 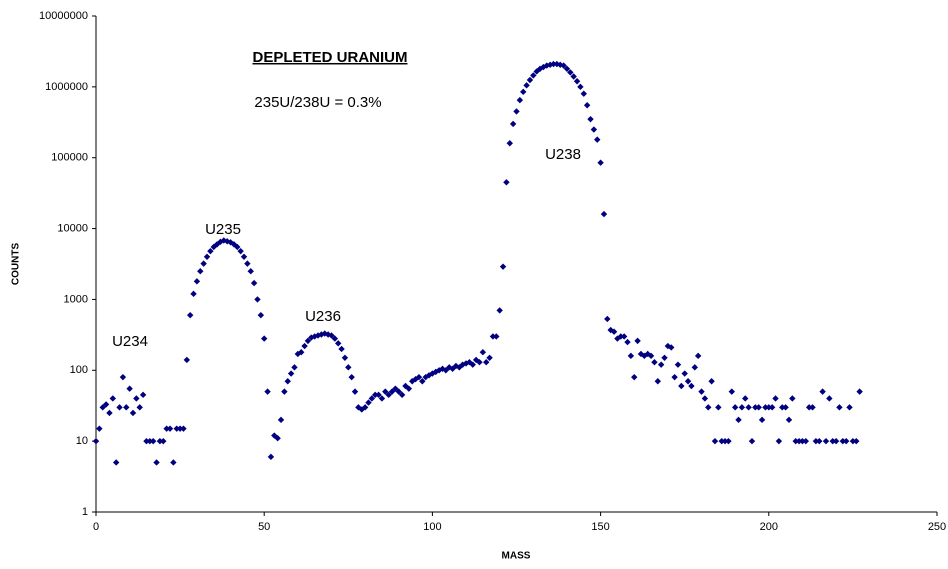 I want to click on y-tick-label: 10, so click(x=82, y=441).